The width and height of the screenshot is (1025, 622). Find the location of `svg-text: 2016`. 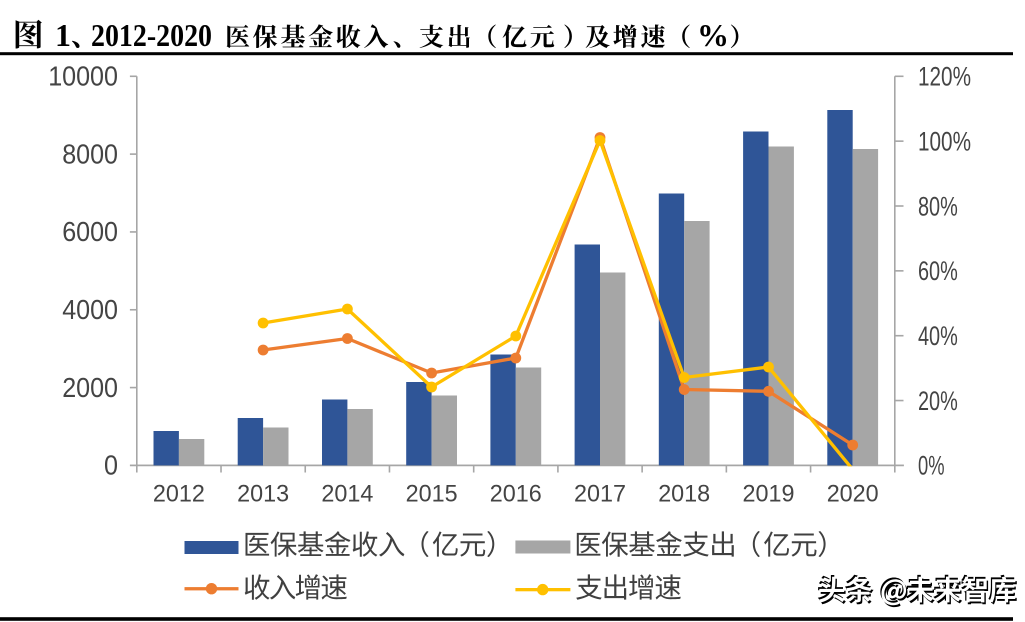

svg-text: 2016 is located at coordinates (516, 494).